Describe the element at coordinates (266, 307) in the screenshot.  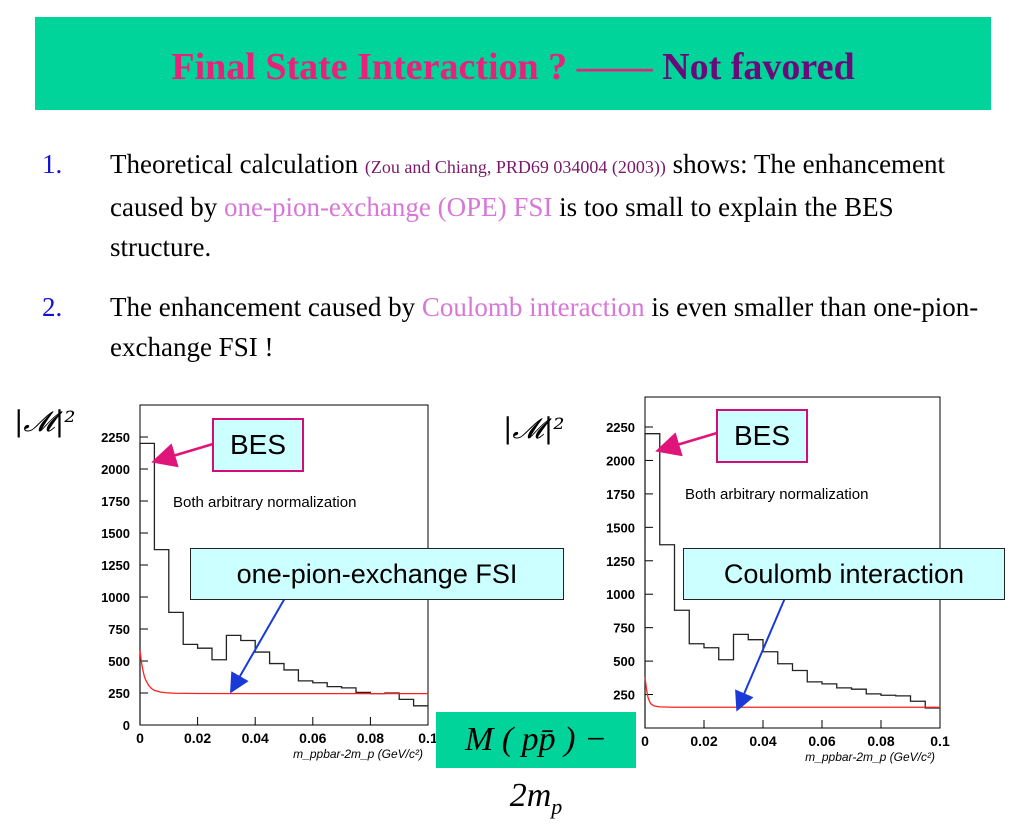
I see `item-text-part: The enhancement caused by` at that location.